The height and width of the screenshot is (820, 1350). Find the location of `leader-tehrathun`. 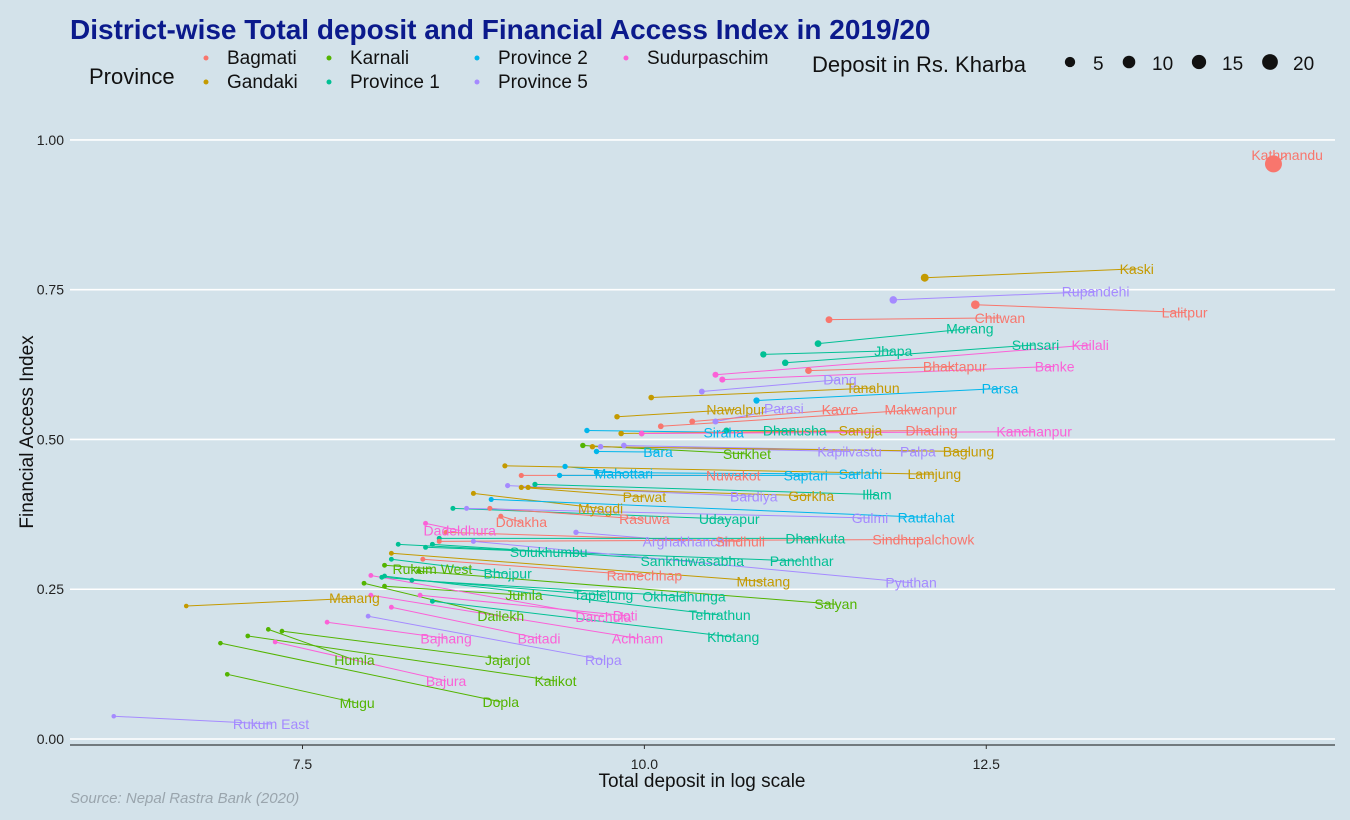

leader-tehrathun is located at coordinates (552, 595).